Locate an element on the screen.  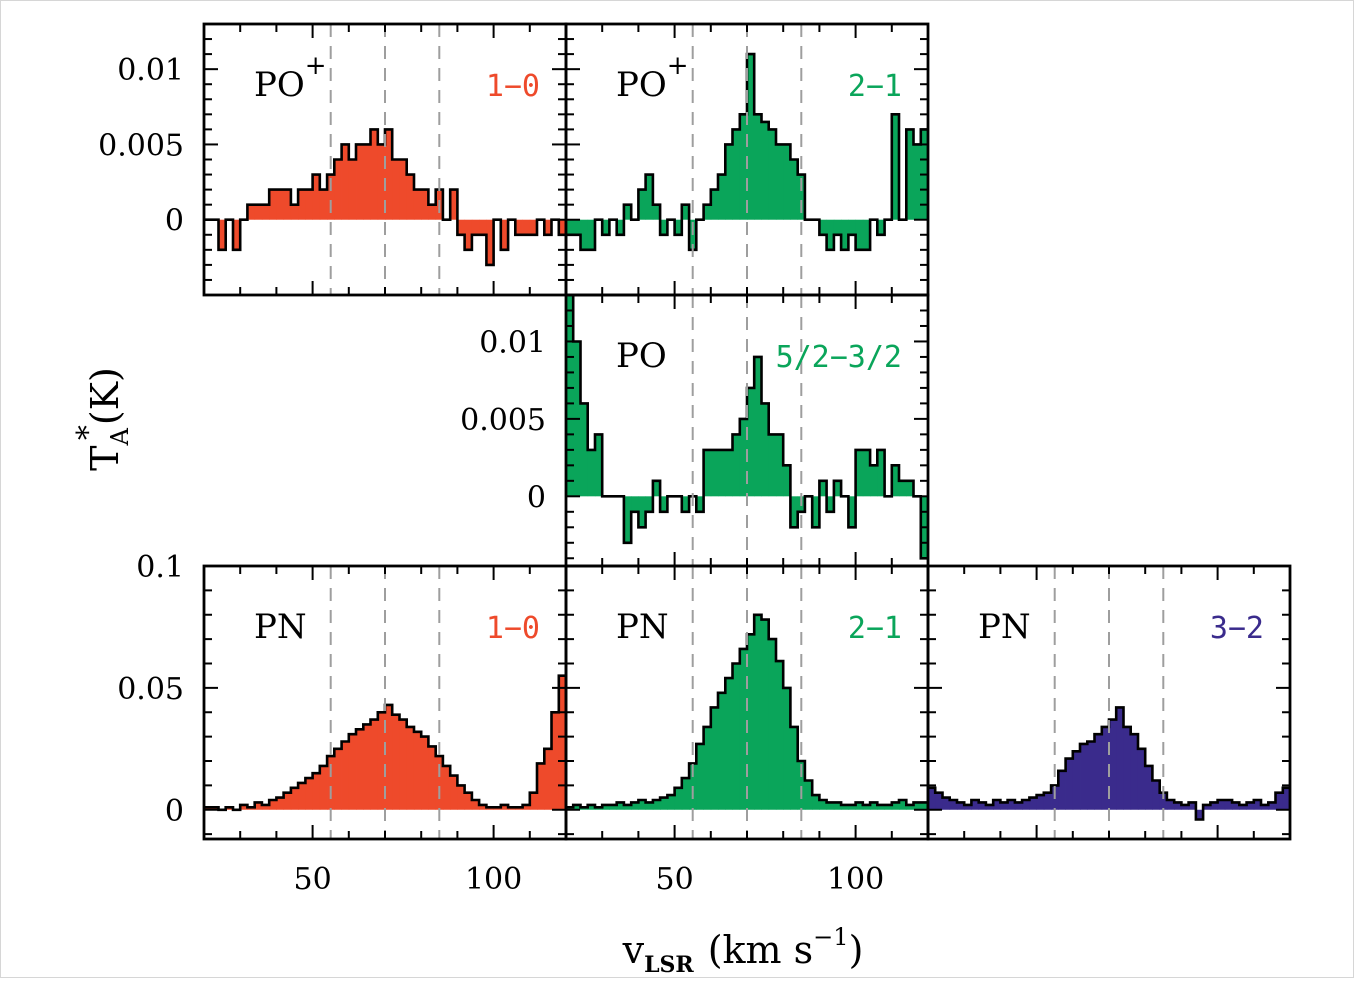
panel-bottom-left: 0.1 0.05 0 50 100 PN 1−0 is located at coordinates (342, 723).